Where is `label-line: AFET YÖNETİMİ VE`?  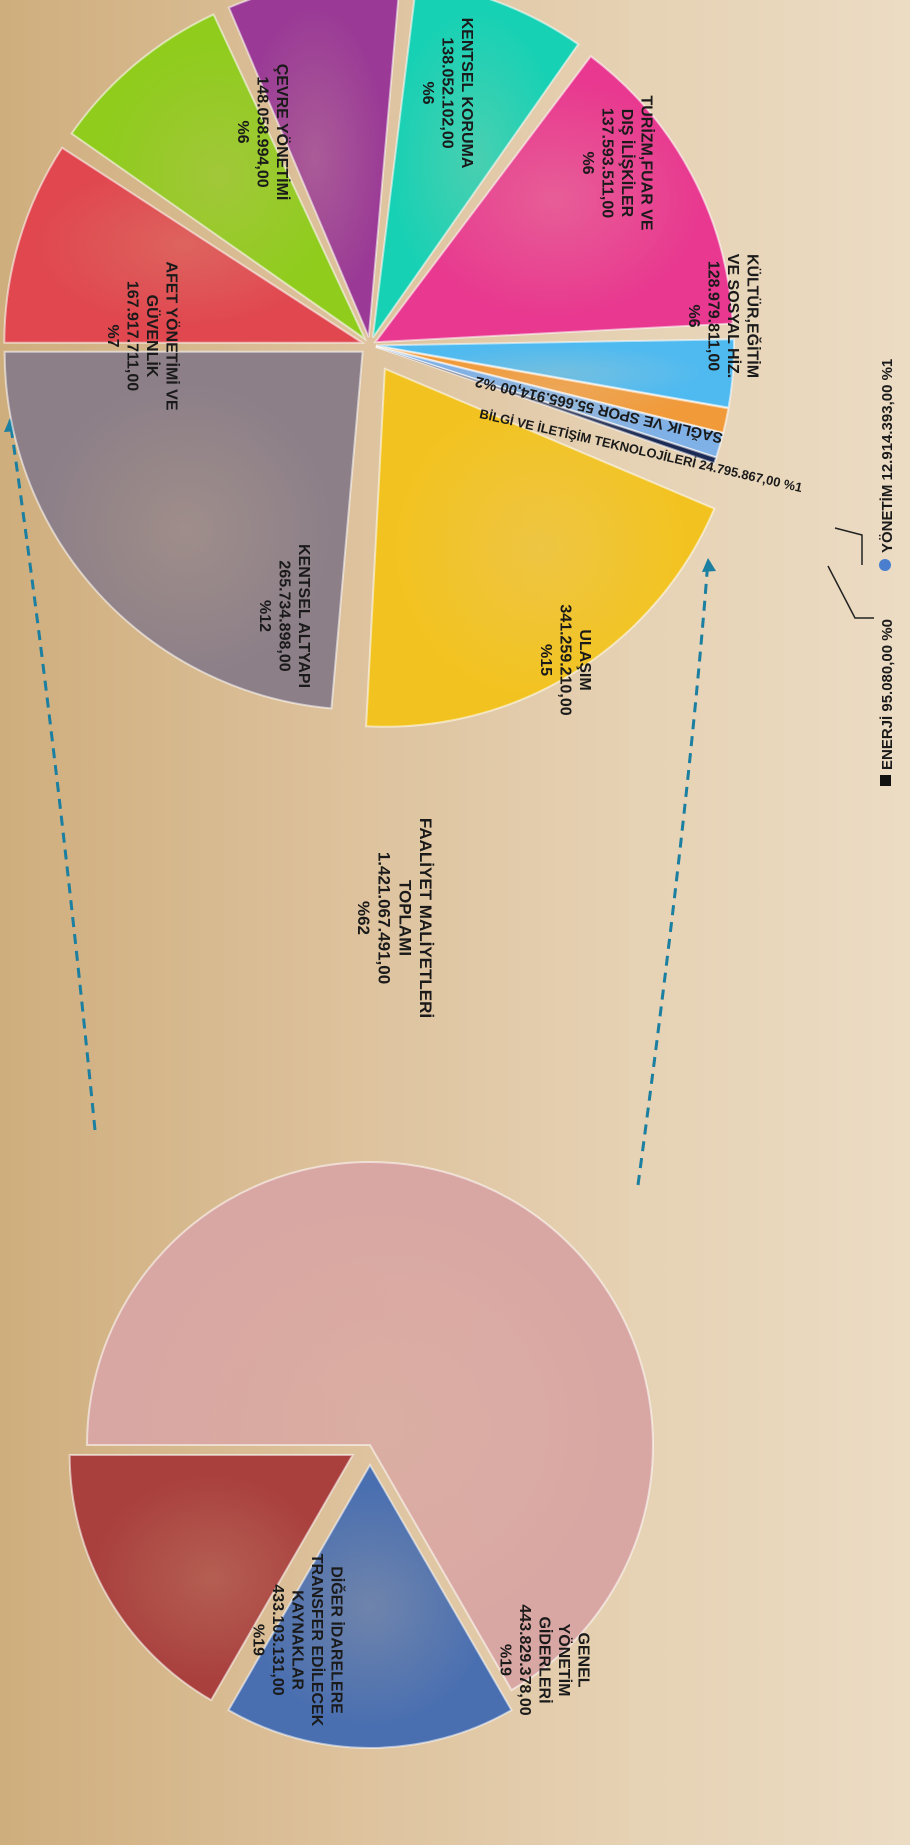
label-line: AFET YÖNETİMİ VE is located at coordinates (172, 335).